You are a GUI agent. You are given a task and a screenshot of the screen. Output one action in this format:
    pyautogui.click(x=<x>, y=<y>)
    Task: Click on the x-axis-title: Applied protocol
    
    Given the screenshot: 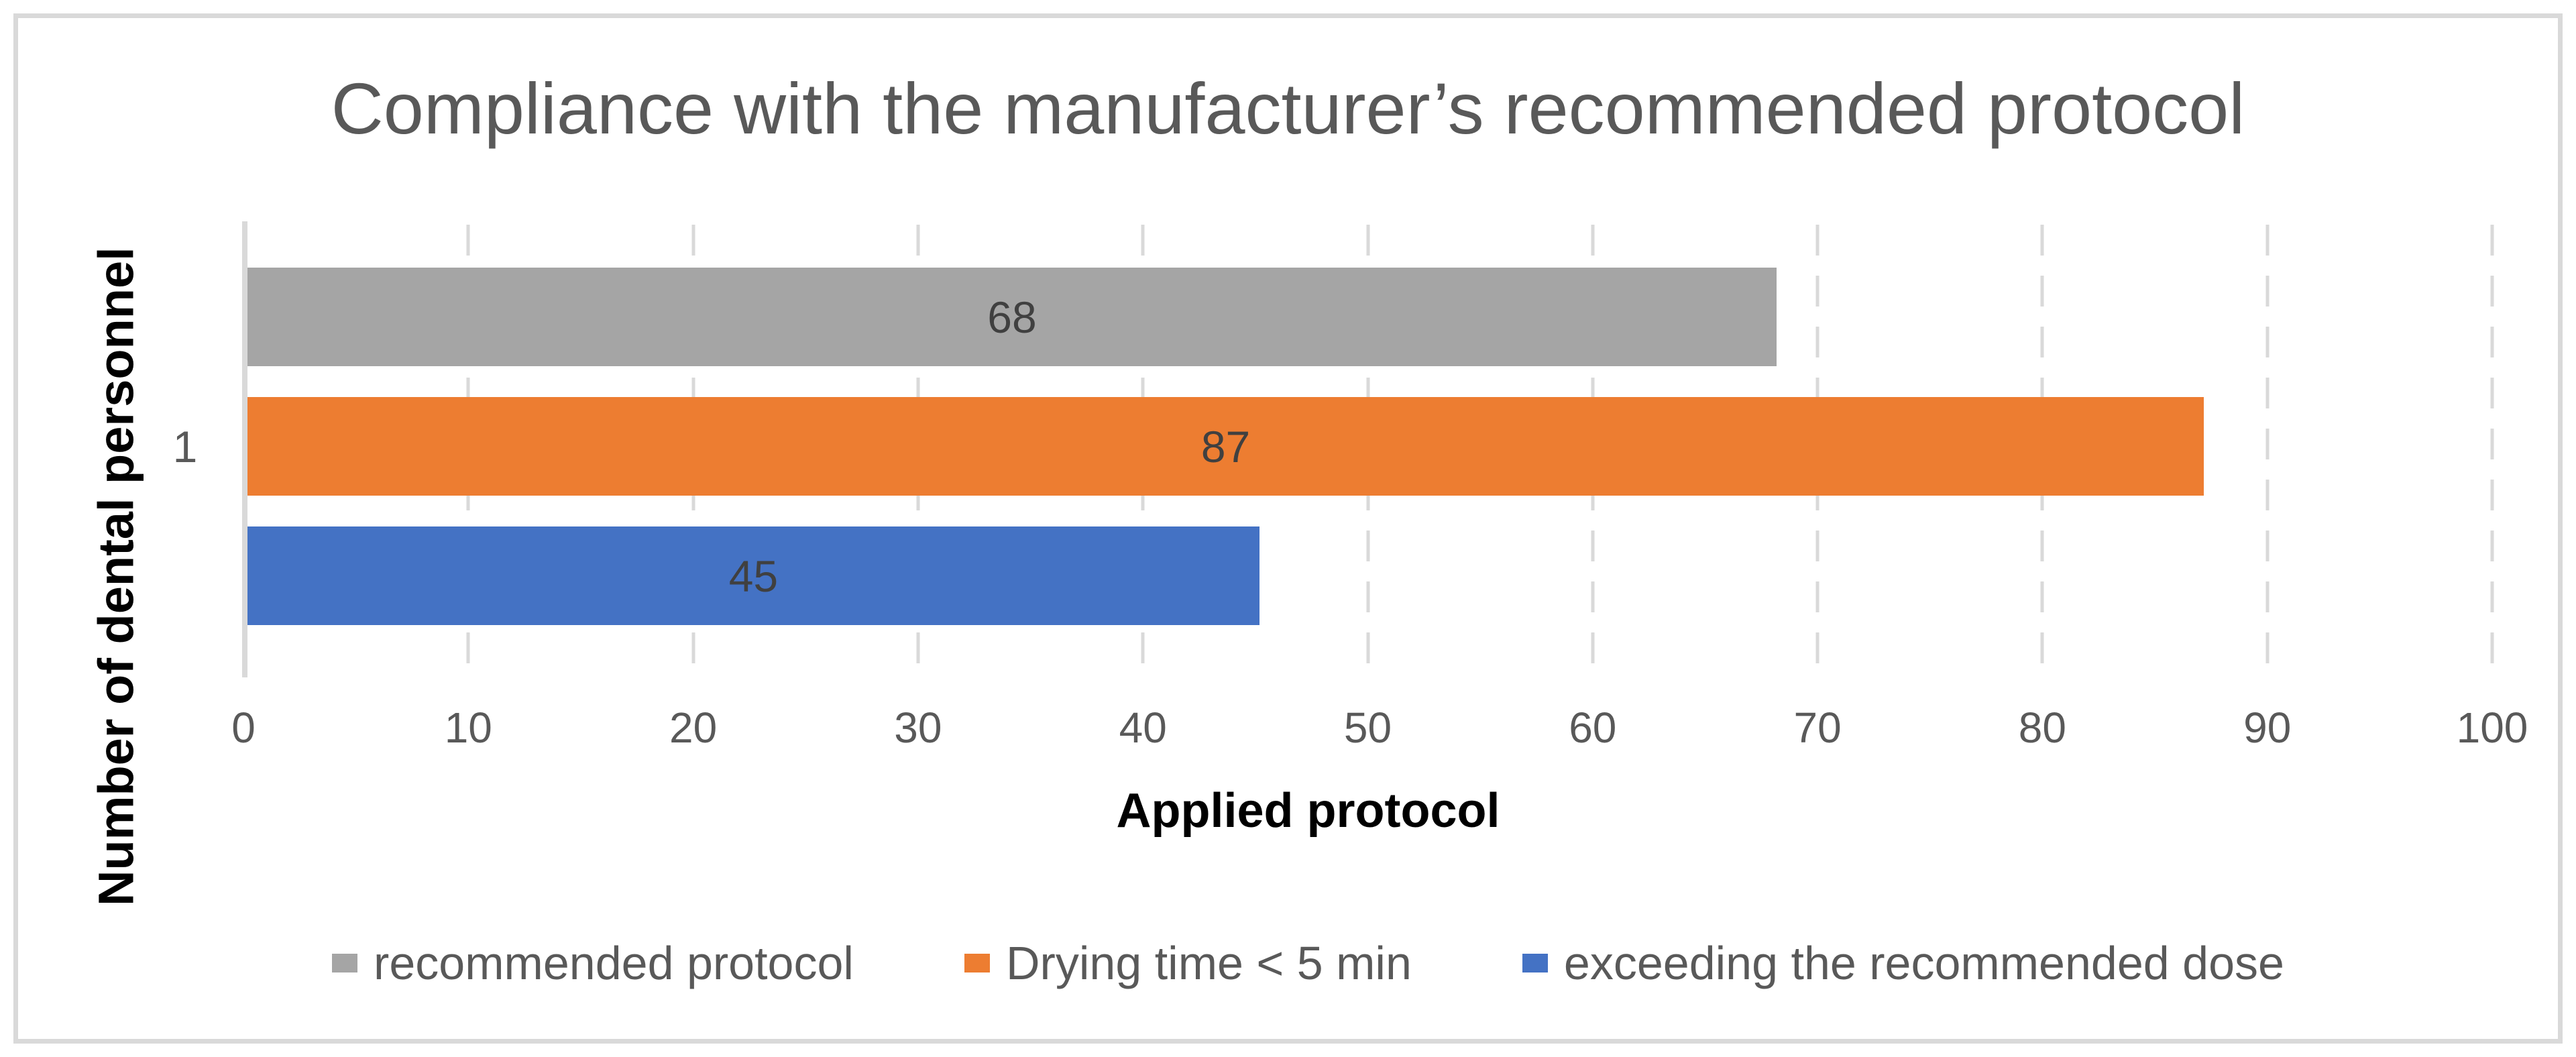 What is the action you would take?
    pyautogui.click(x=1308, y=811)
    